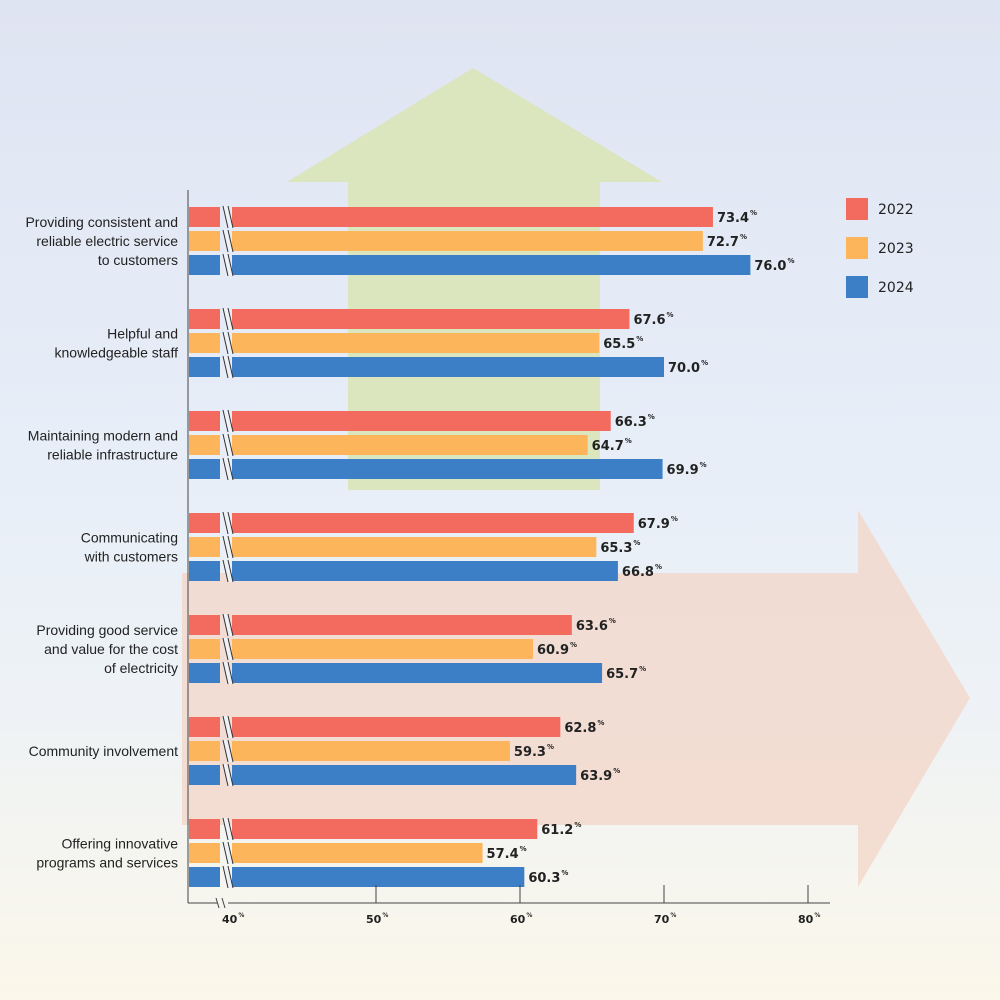  What do you see at coordinates (217, 903) in the screenshot?
I see `x-axis-break` at bounding box center [217, 903].